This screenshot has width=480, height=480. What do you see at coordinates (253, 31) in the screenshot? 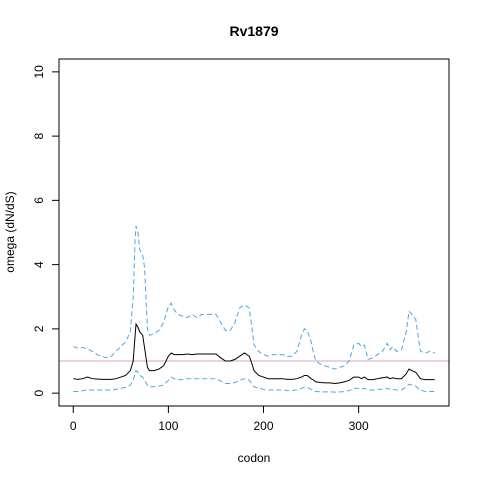
I see `chart-title: Rv1879` at bounding box center [253, 31].